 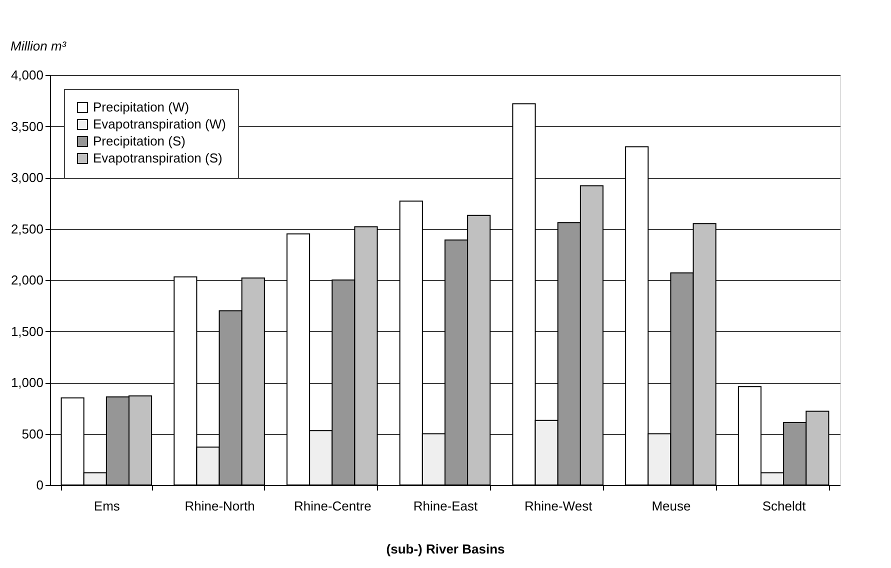 What do you see at coordinates (671, 506) in the screenshot?
I see `x-tick-label: Meuse` at bounding box center [671, 506].